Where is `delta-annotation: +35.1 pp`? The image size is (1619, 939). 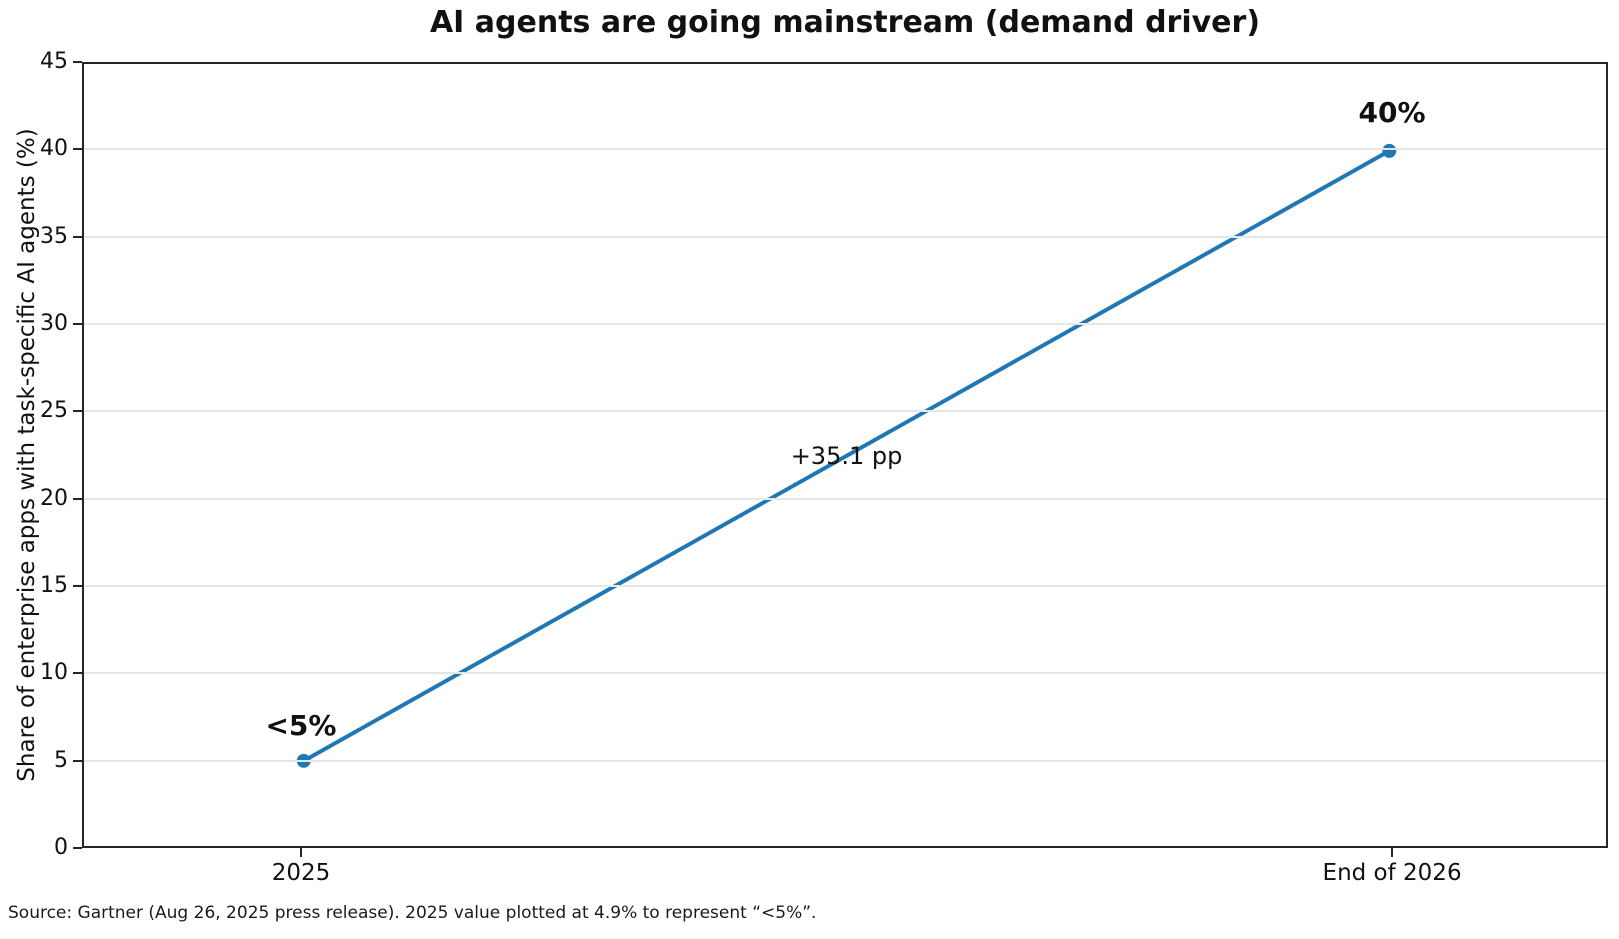 delta-annotation: +35.1 pp is located at coordinates (846, 455).